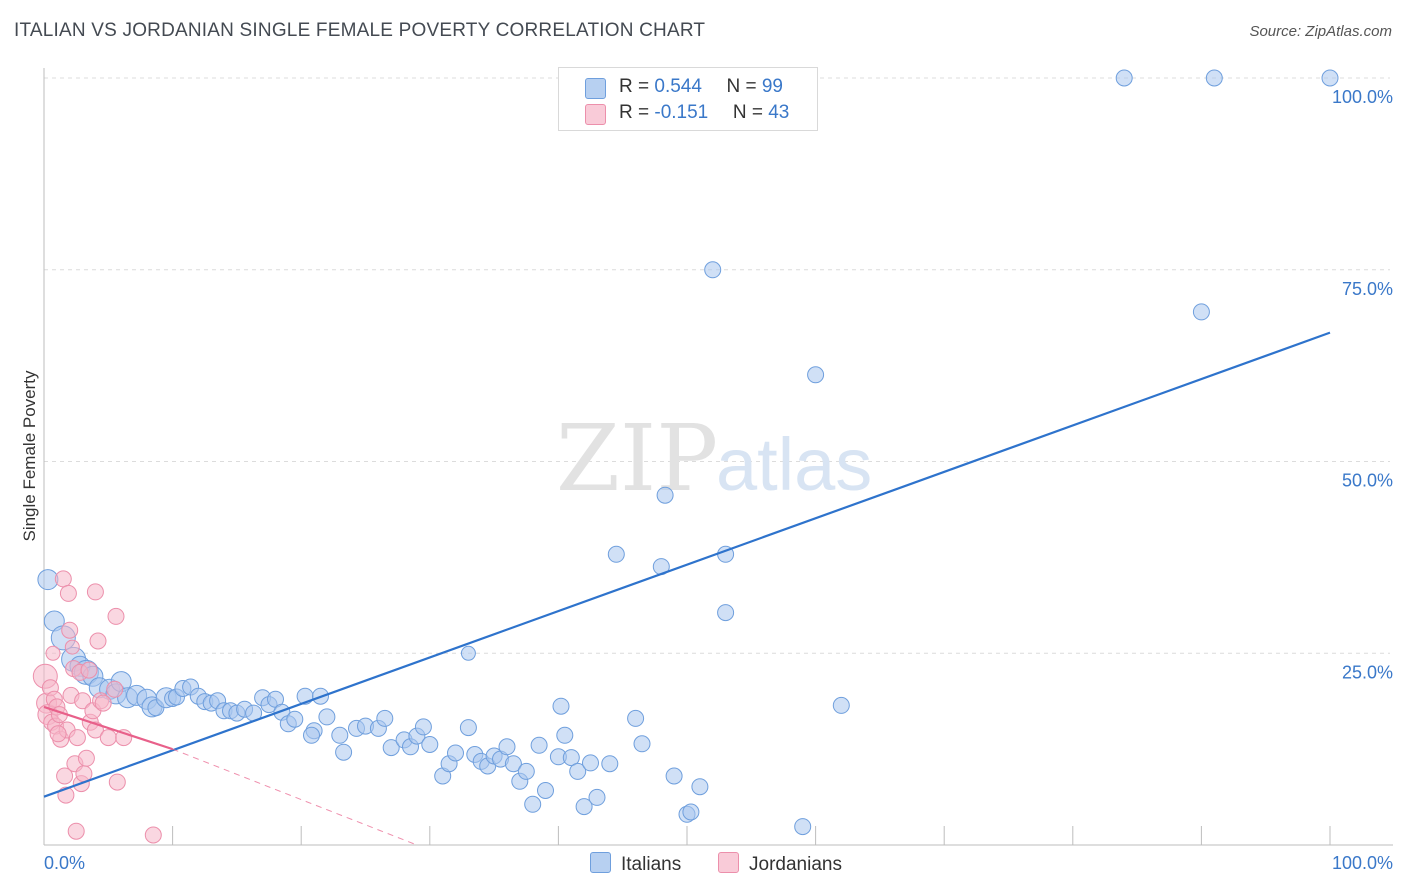 The image size is (1406, 892). I want to click on jordanians-trend-line, so click(108, 728).